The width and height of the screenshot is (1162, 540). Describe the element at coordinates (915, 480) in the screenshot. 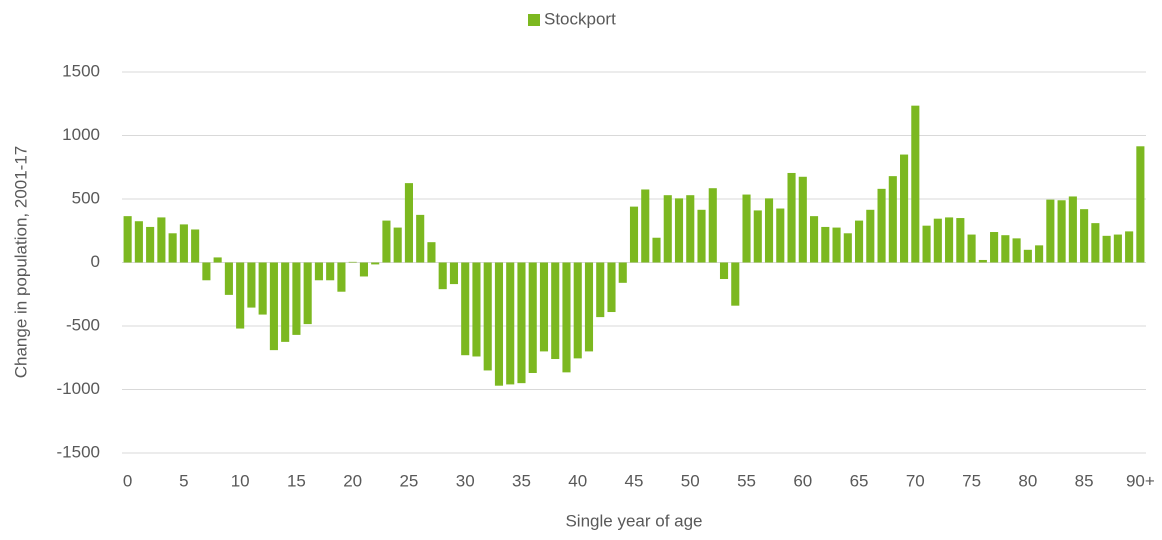

I see `x-tick-label: 70` at that location.